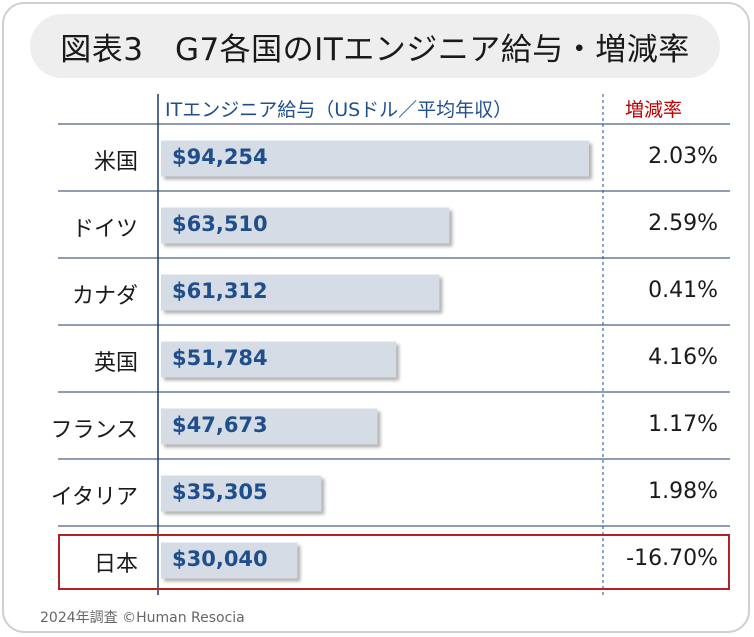  I want to click on data-label: $63,510, so click(220, 223).